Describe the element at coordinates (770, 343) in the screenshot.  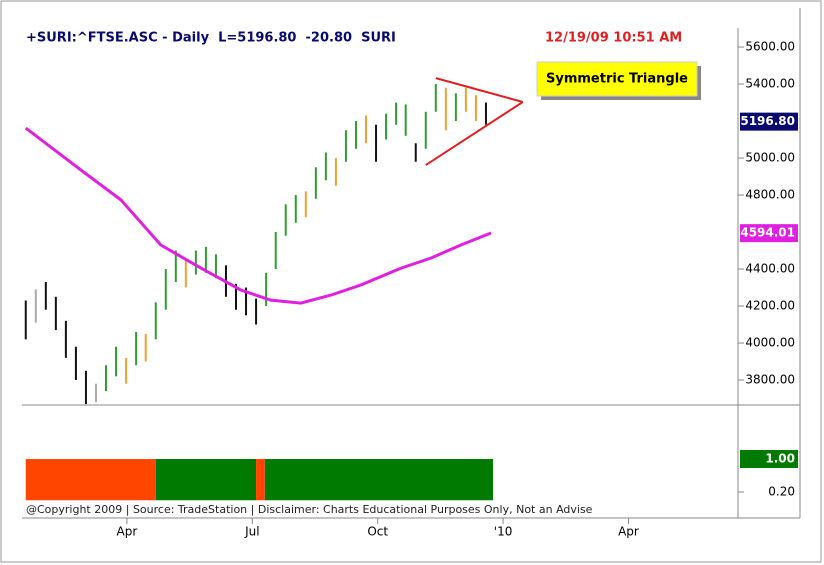
I see `y-tick-label: 4000.00` at that location.